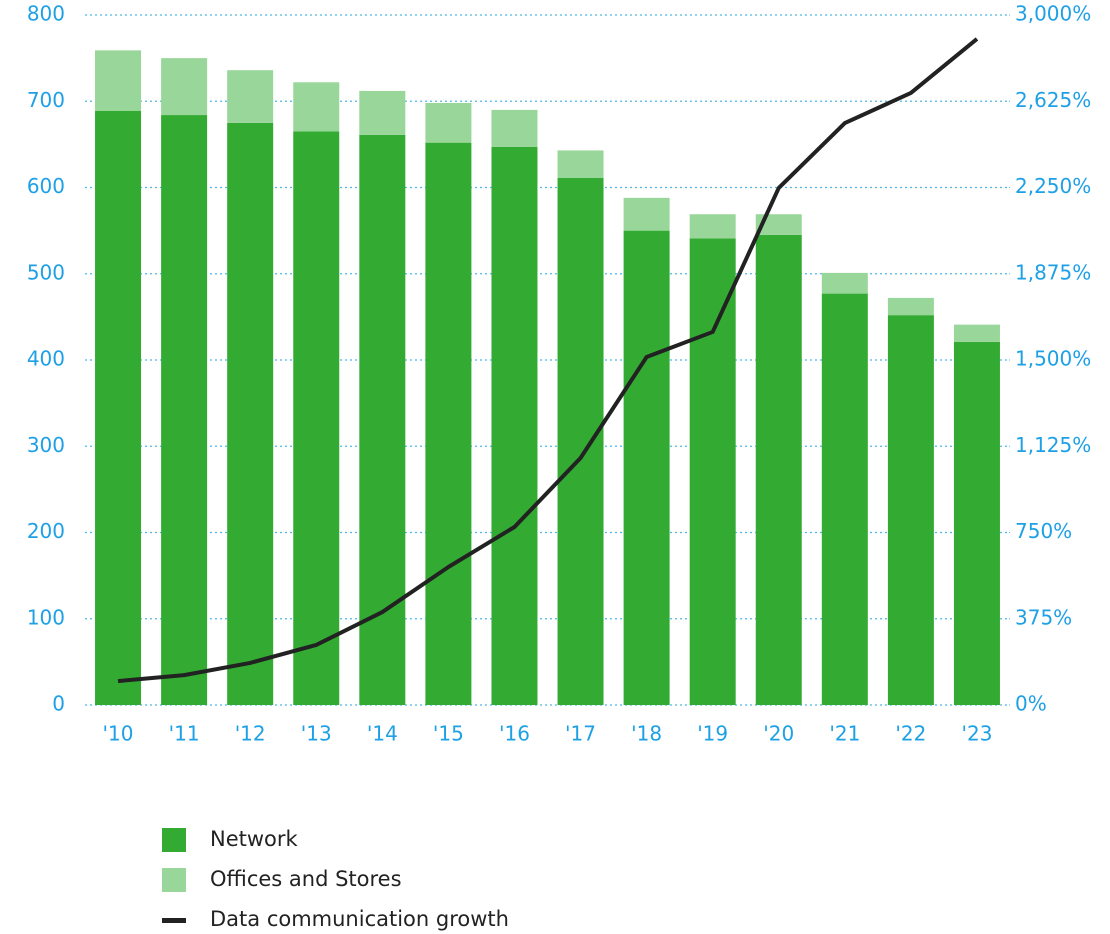  Describe the element at coordinates (46, 100) in the screenshot. I see `y-tick-label: 700` at that location.